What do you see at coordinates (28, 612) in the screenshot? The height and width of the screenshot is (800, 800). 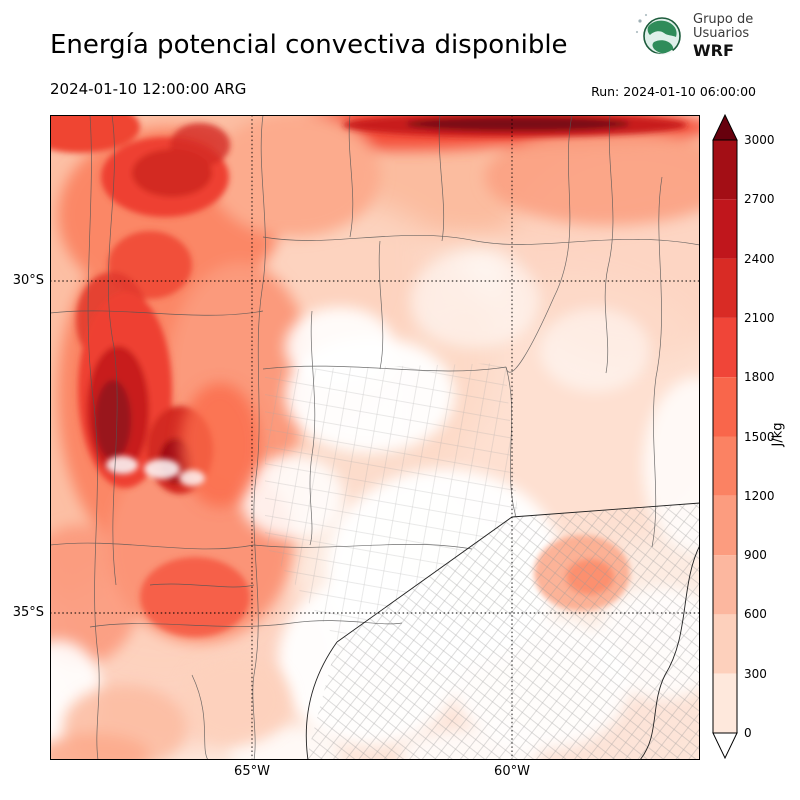 I see `lat-label-35s: 35°S` at bounding box center [28, 612].